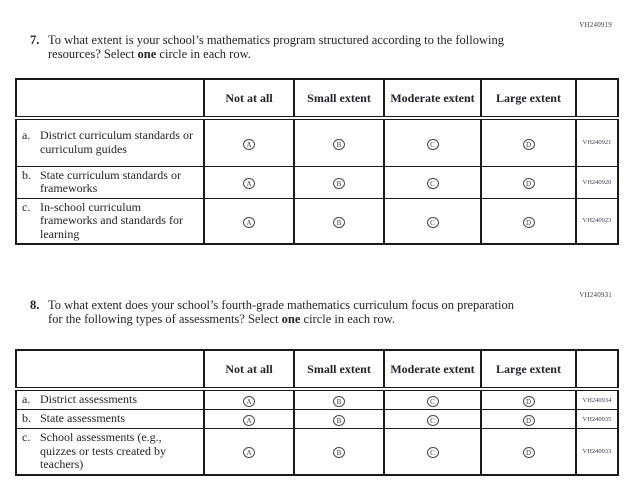 This screenshot has height=483, width=626. What do you see at coordinates (348, 318) in the screenshot?
I see `question-8-text-after: circle in each row.` at bounding box center [348, 318].